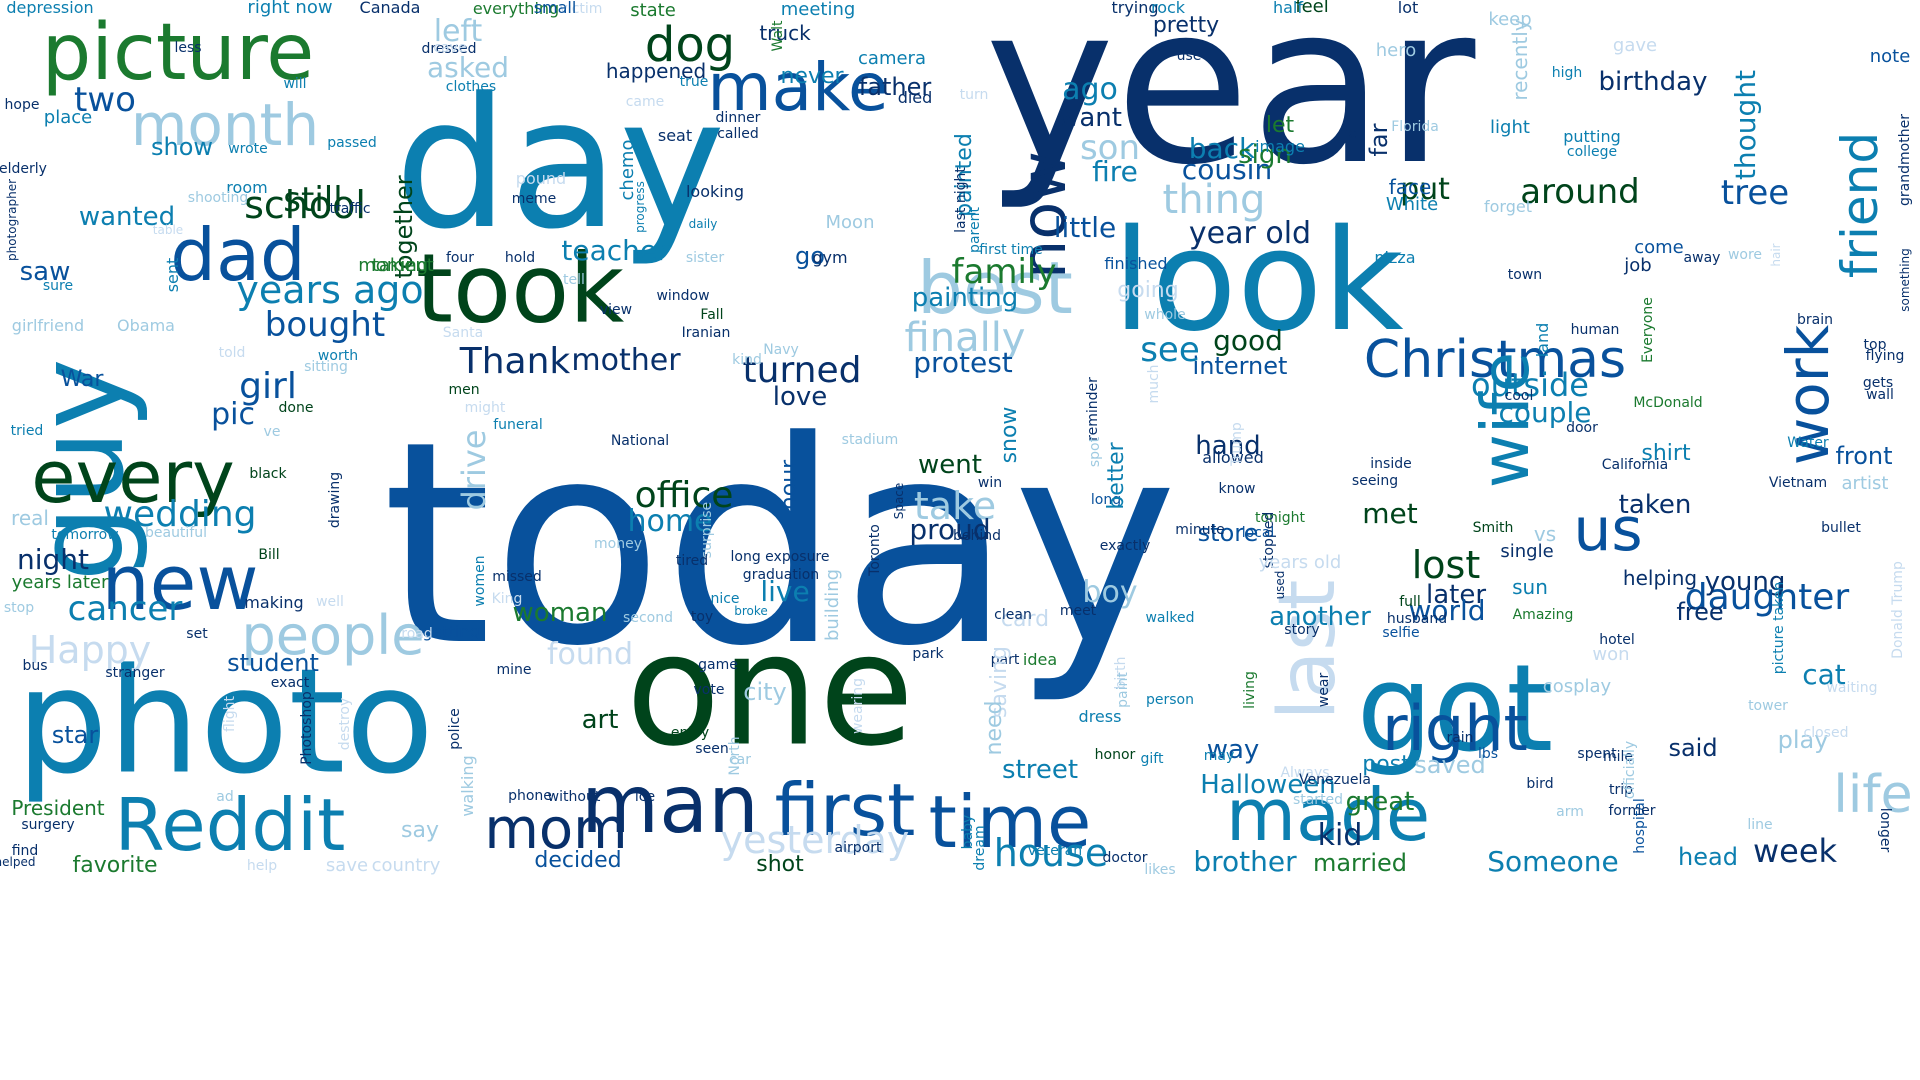 Image resolution: width=1920 pixels, height=1080 pixels. I want to click on word-happy: Happy, so click(90, 650).